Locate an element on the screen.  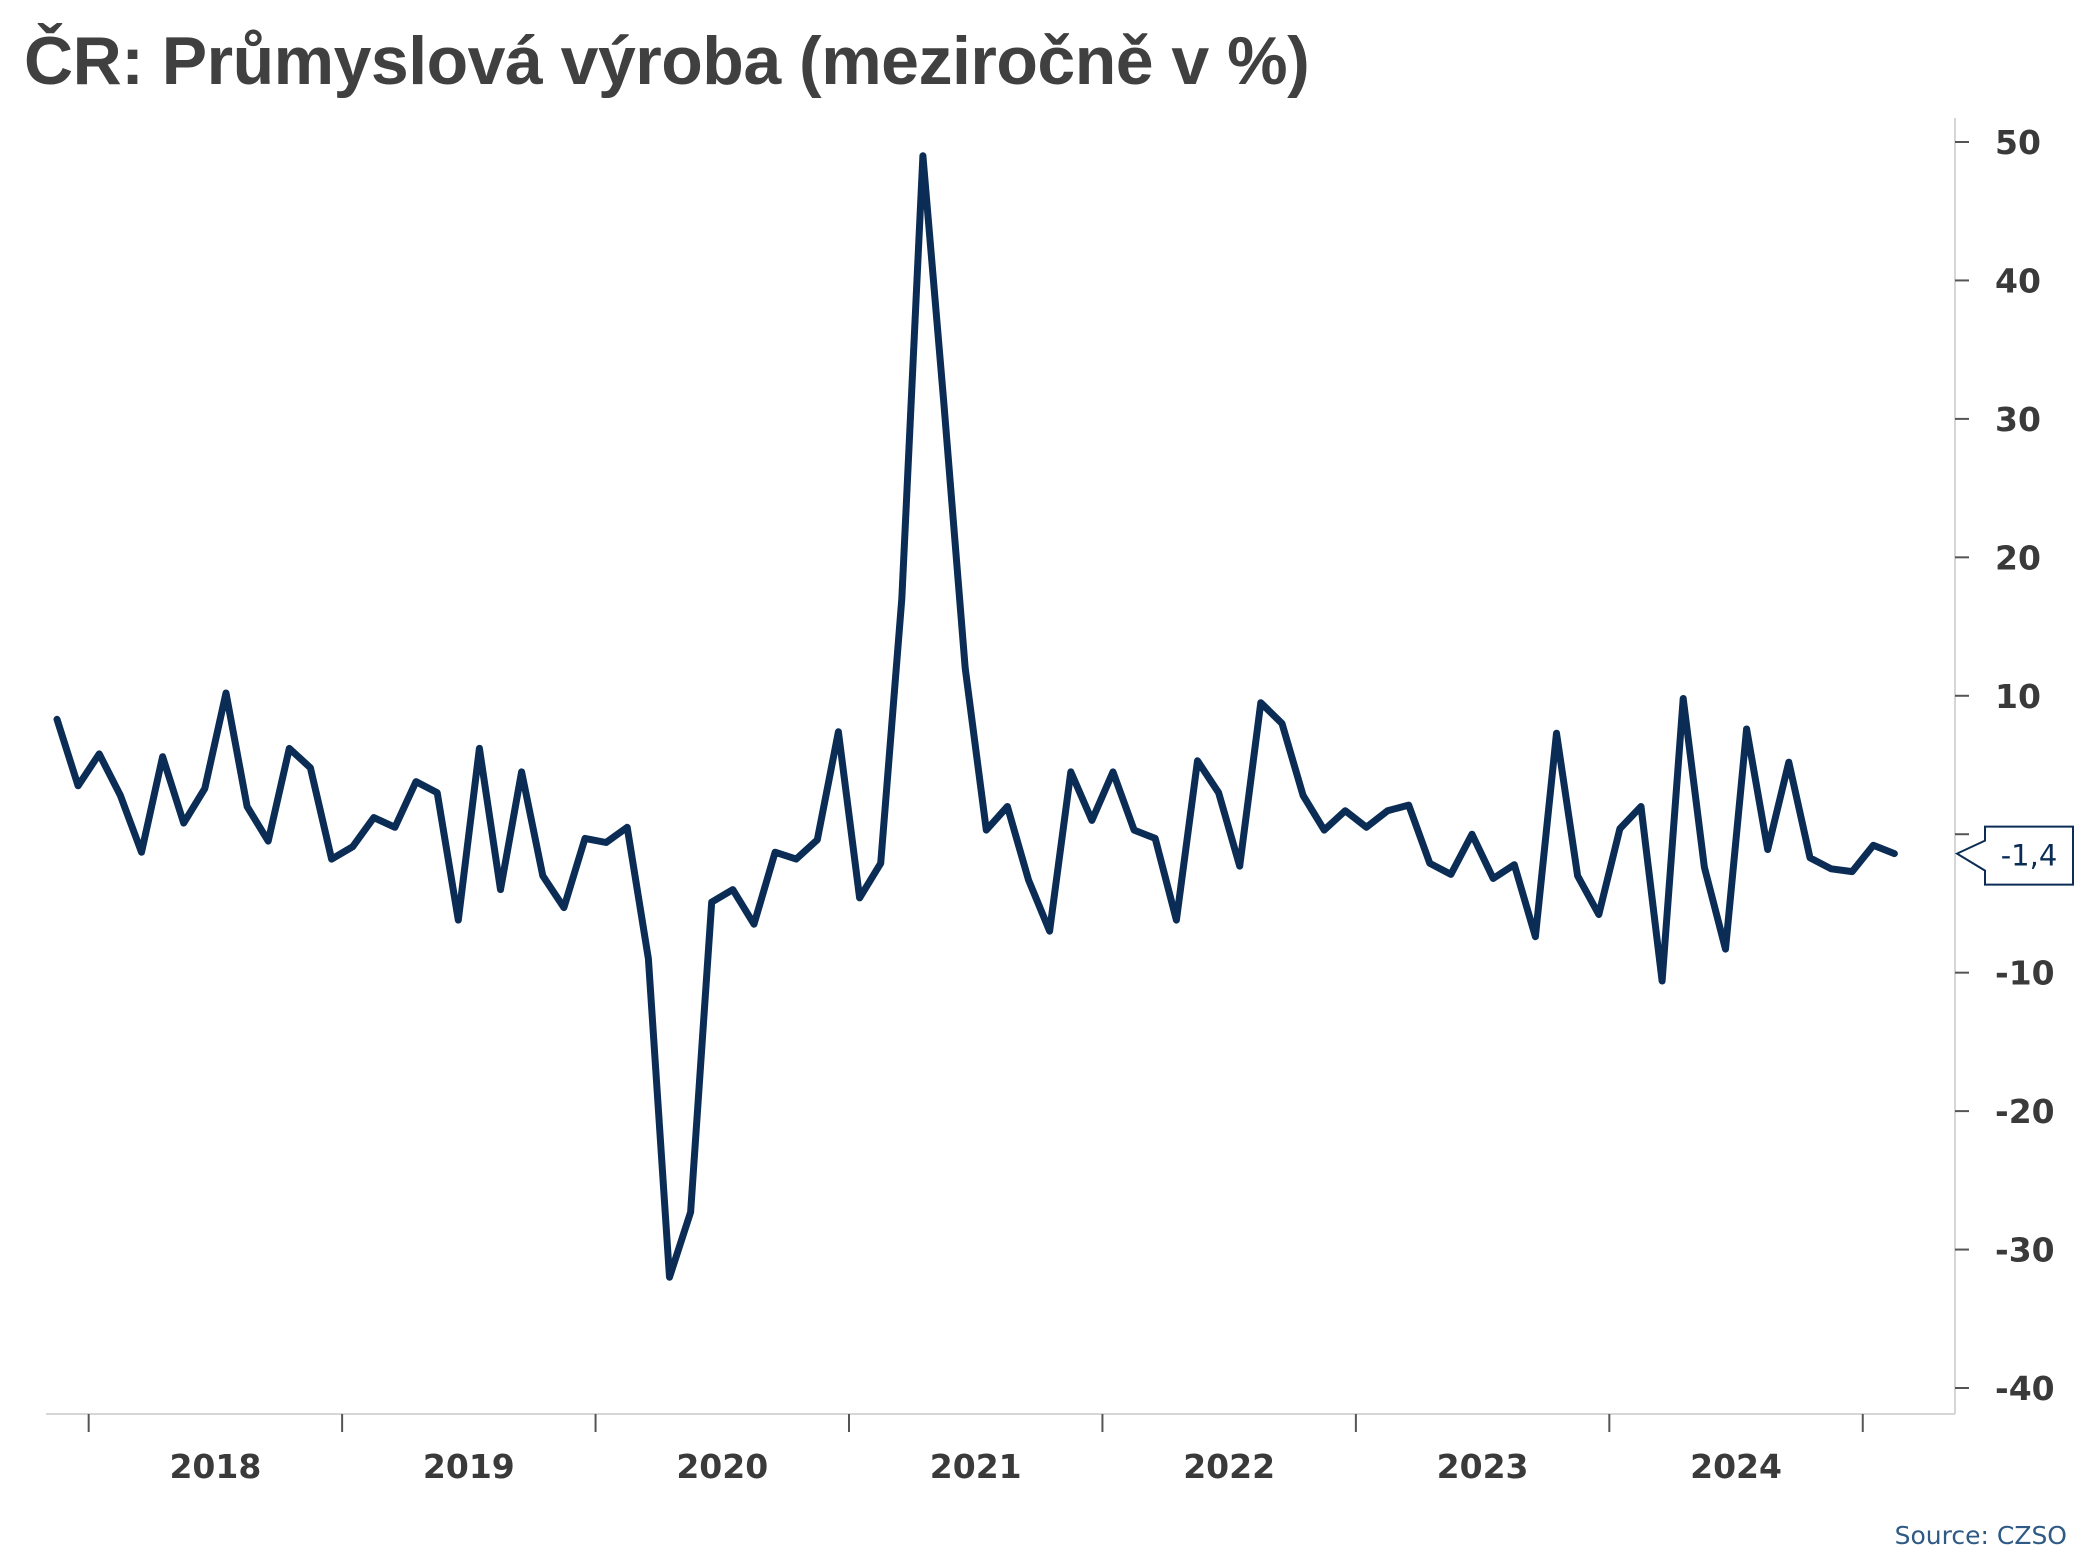
x-tick-label: 2024 is located at coordinates (1736, 1466).